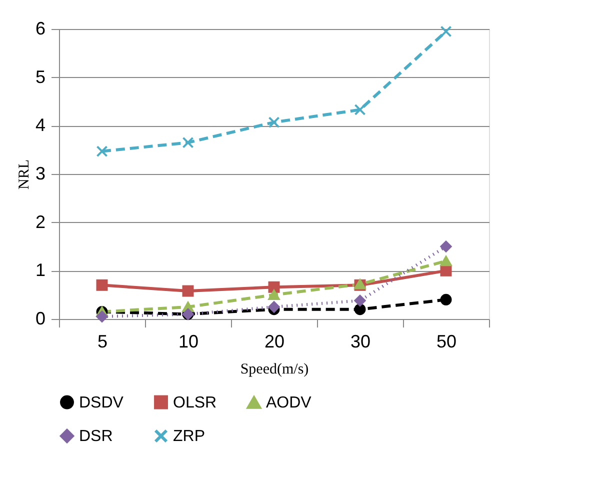 This screenshot has height=497, width=592. Describe the element at coordinates (40, 28) in the screenshot. I see `y-tick-label: 6` at that location.